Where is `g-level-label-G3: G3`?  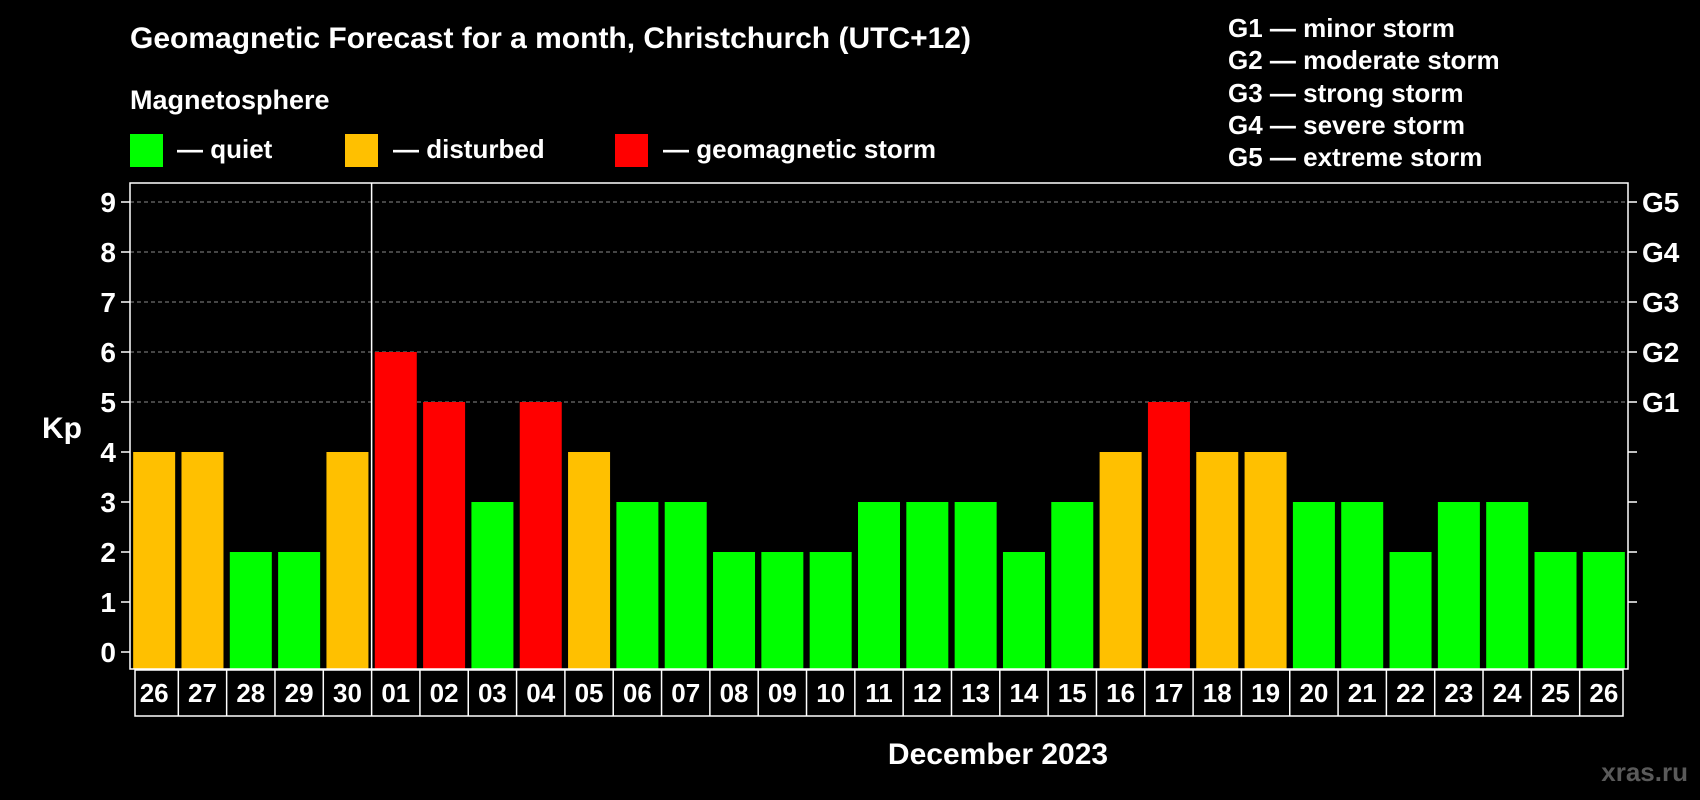
g-level-label-G3: G3 is located at coordinates (1660, 302).